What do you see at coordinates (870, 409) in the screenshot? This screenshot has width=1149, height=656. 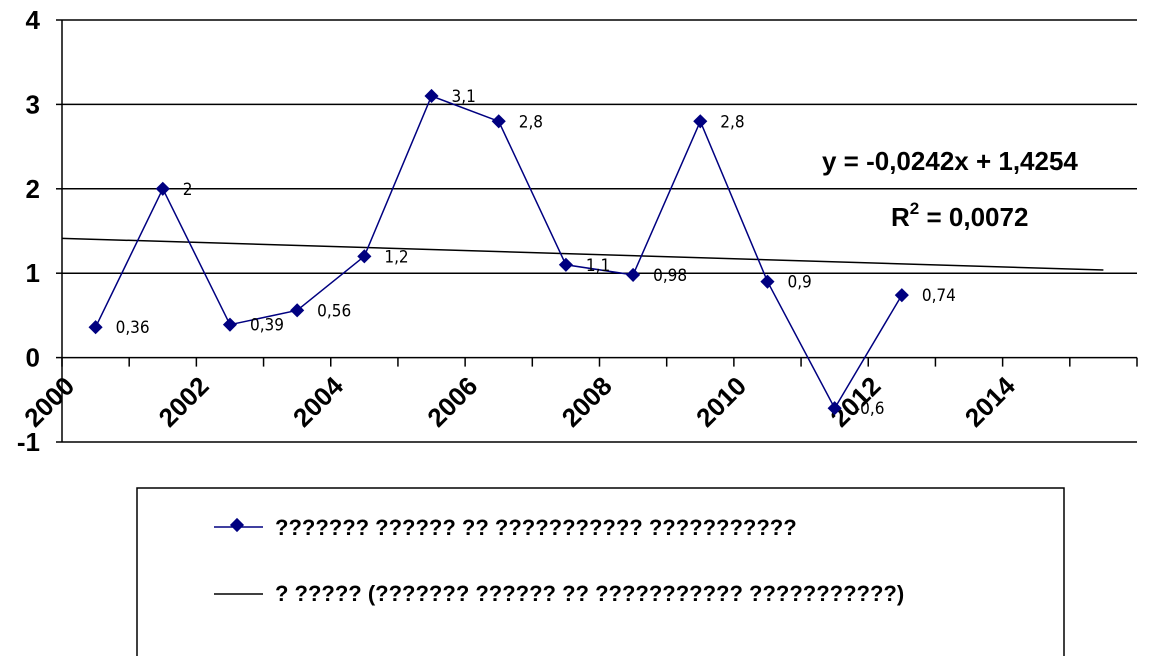 I see `data-label-11: -0,6` at bounding box center [870, 409].